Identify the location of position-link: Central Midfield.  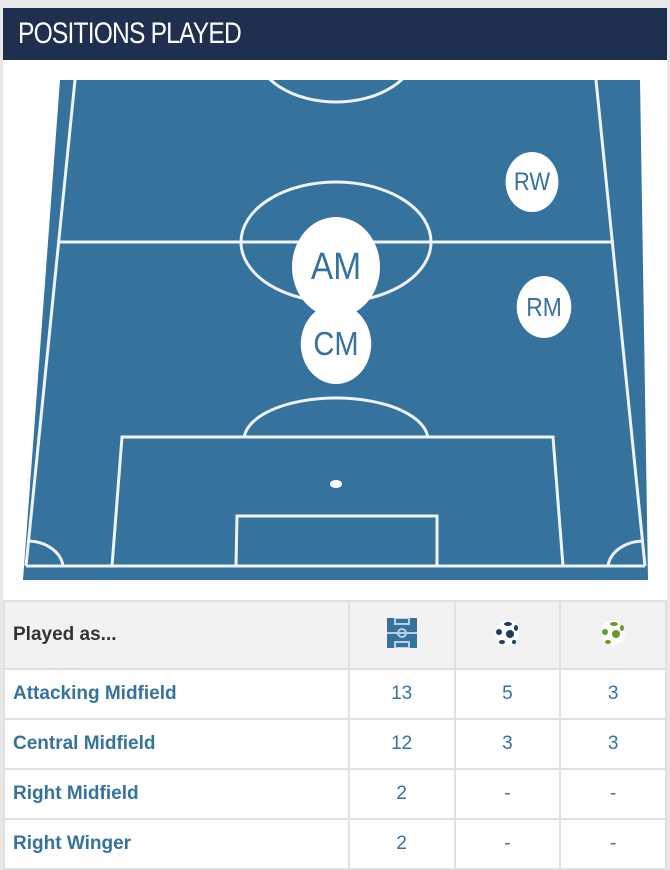
(176, 744).